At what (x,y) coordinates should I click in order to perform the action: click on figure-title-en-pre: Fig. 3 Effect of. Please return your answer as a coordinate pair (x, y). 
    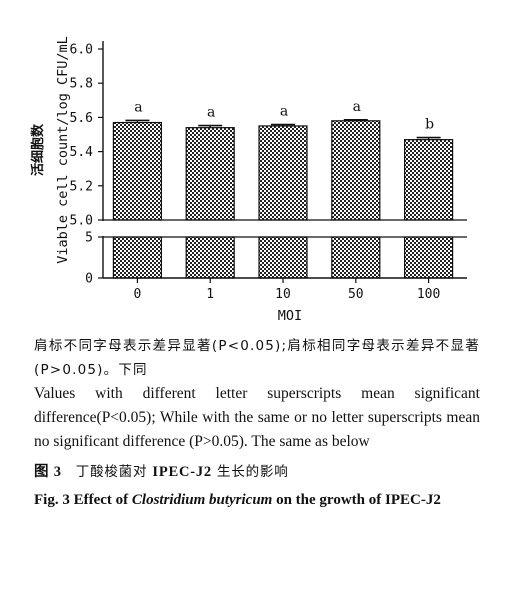
    Looking at the image, I should click on (81, 500).